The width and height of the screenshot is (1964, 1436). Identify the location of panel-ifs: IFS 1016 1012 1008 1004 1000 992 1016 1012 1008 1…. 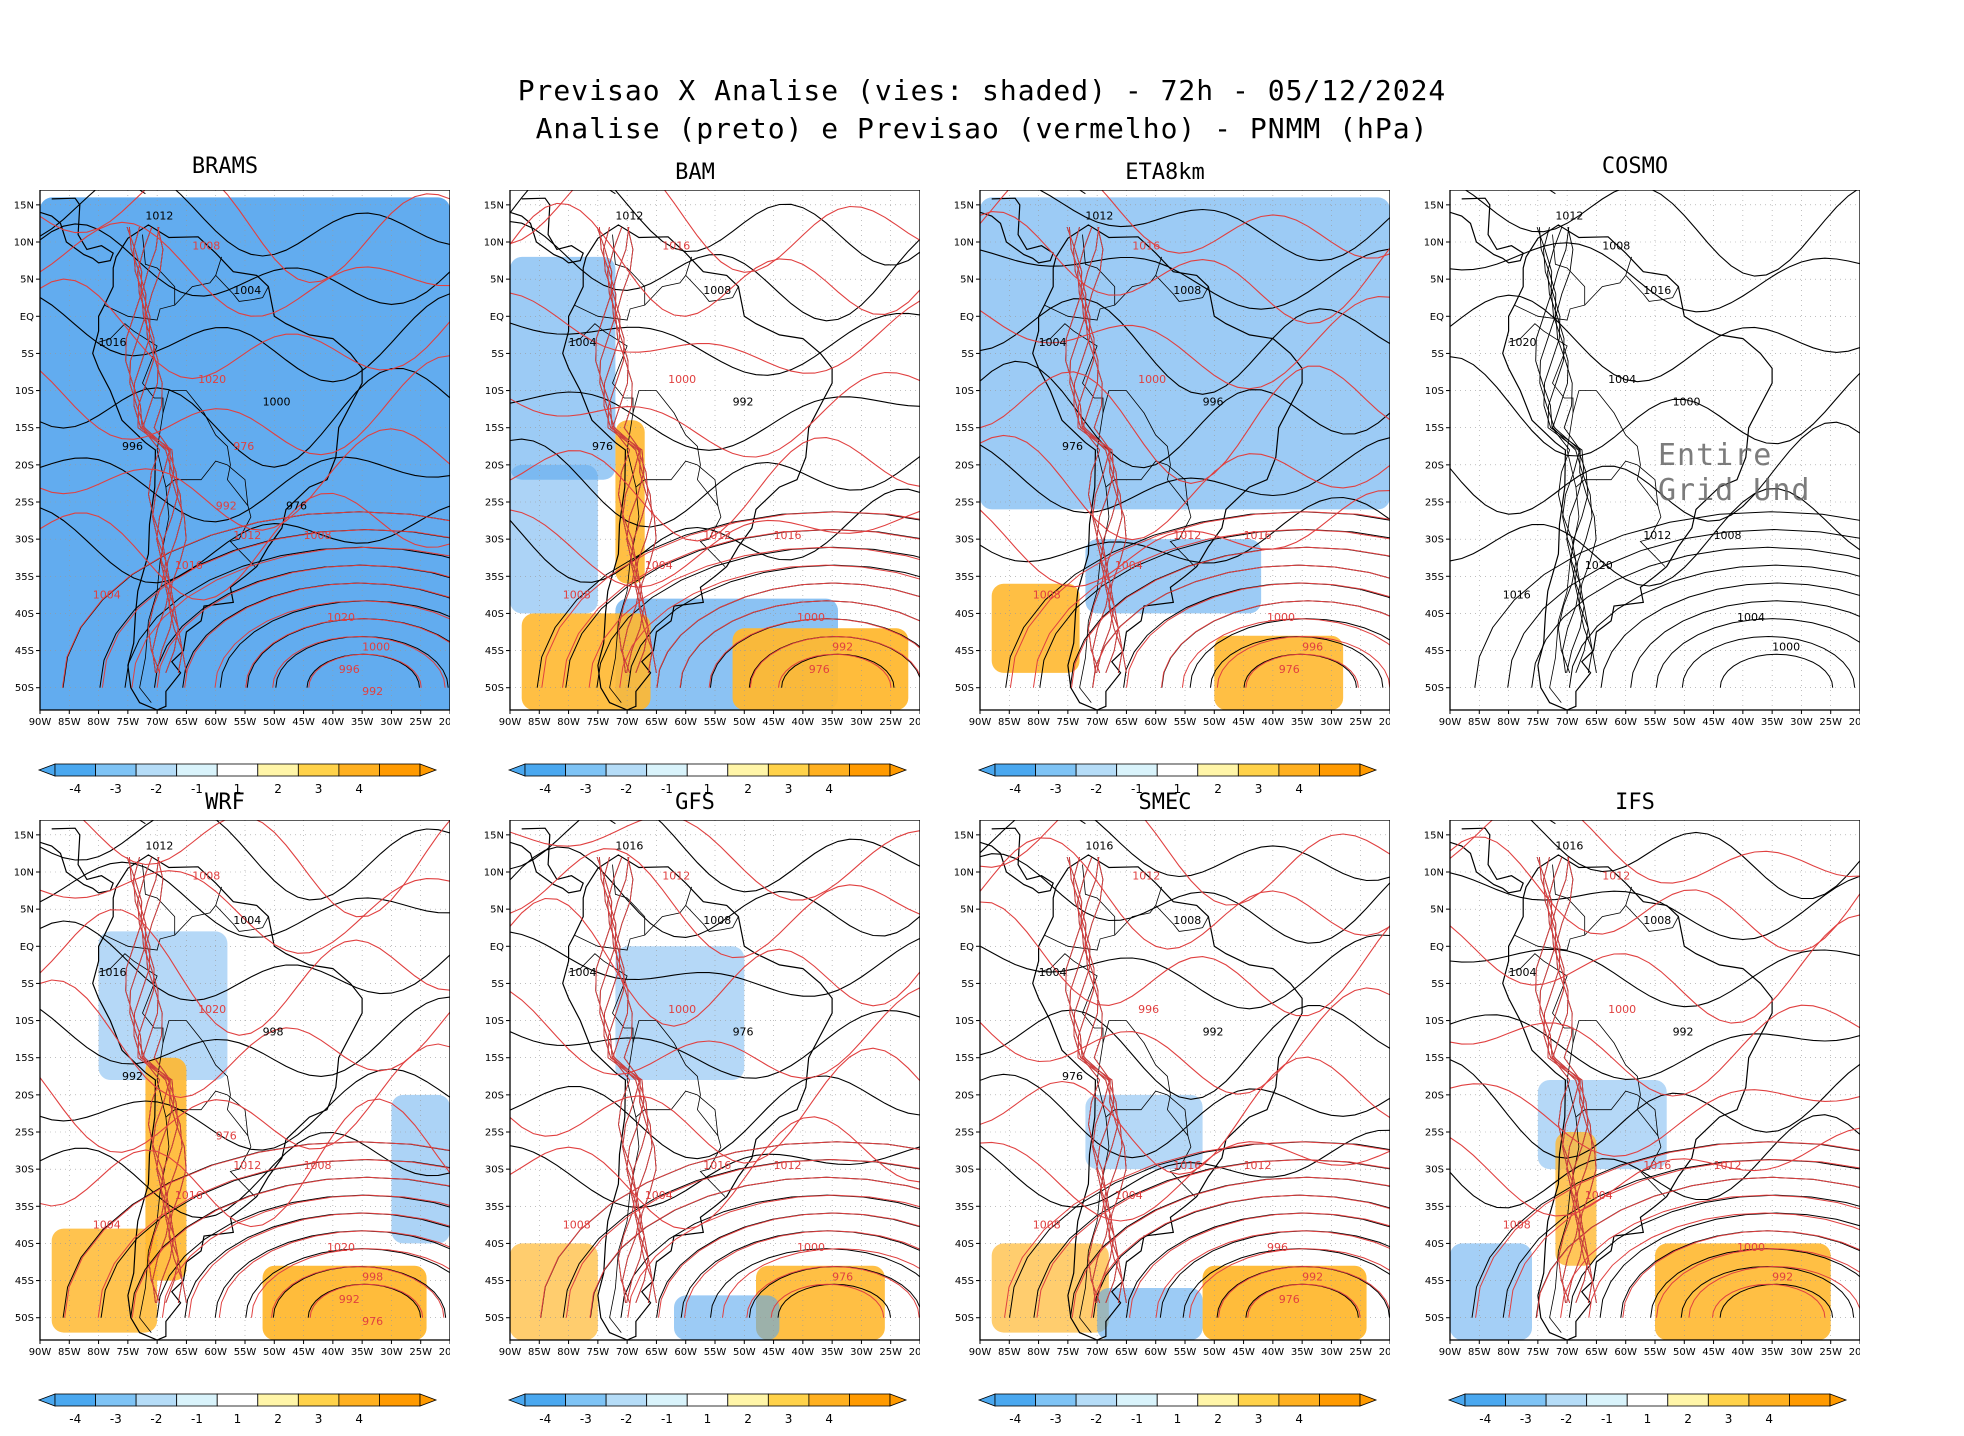
(1635, 1108).